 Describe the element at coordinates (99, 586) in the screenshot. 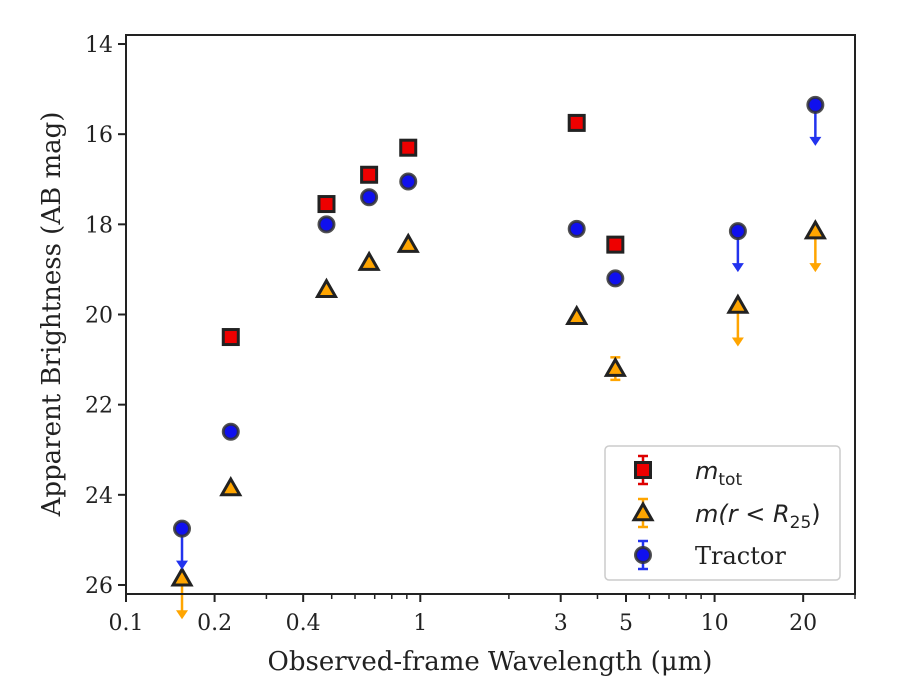

I see `y-tick-label: 26` at that location.